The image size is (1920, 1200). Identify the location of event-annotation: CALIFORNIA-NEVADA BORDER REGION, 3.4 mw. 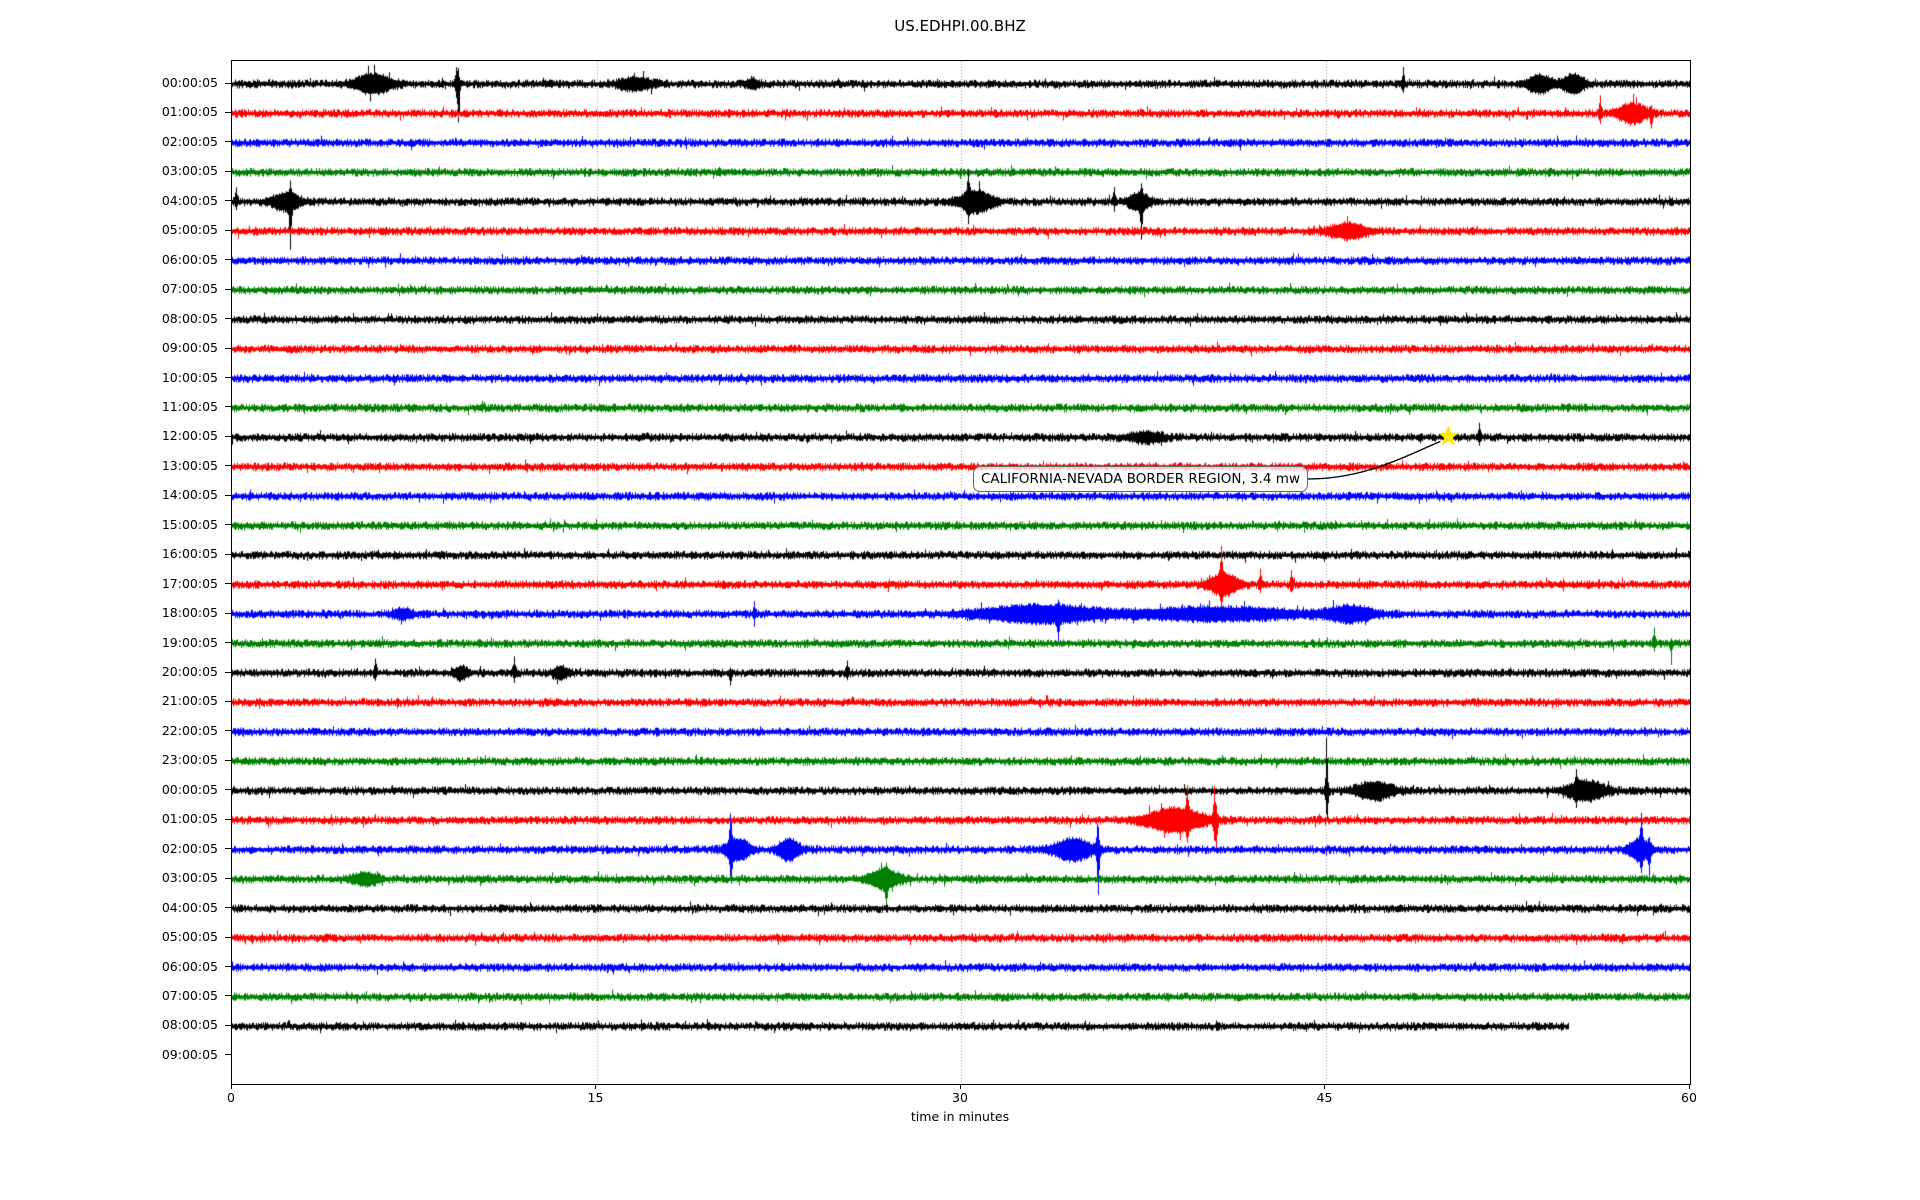
(1140, 479).